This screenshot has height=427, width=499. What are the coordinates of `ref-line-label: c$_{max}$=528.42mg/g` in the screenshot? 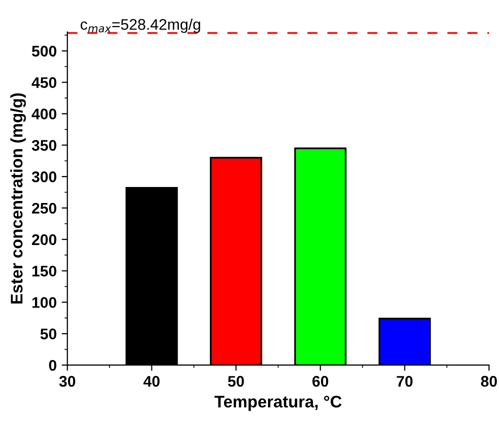 It's located at (140, 25).